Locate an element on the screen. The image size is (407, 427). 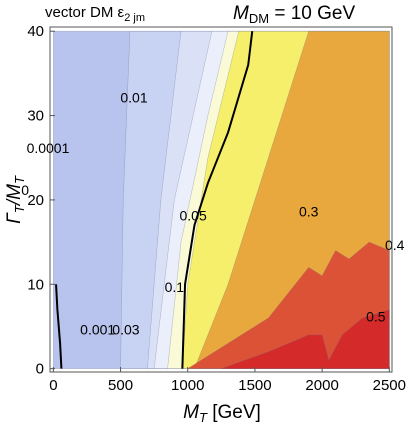
title-text: = 10 GeV is located at coordinates (312, 13).